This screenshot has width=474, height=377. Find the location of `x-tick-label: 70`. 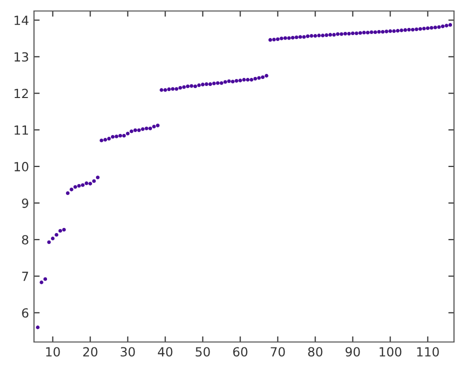

x-tick-label: 70 is located at coordinates (277, 352).